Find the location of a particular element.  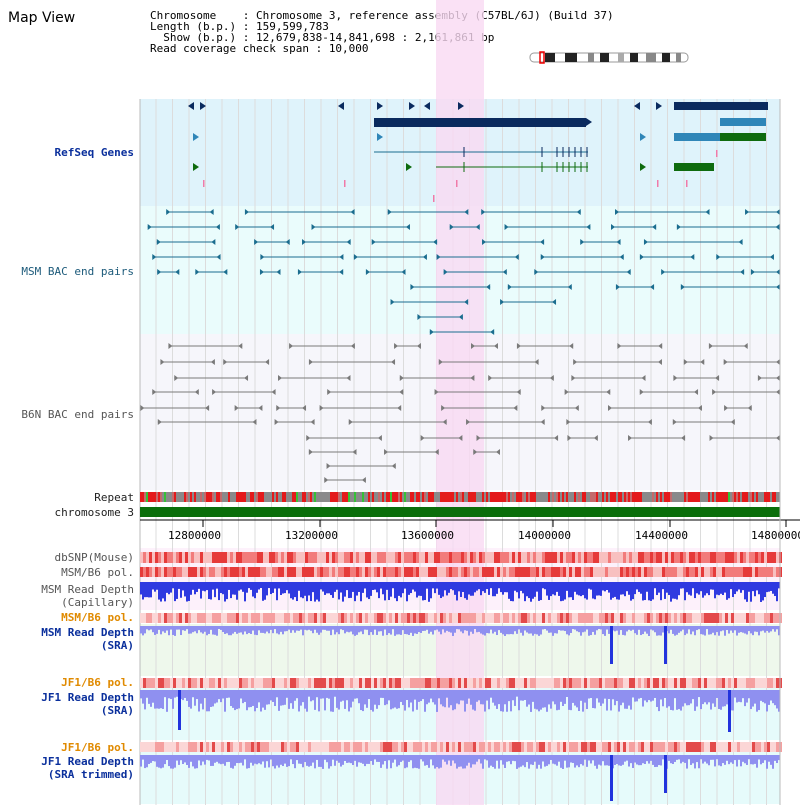

track-label-refseq: RefSeq Genes is located at coordinates (94, 152).